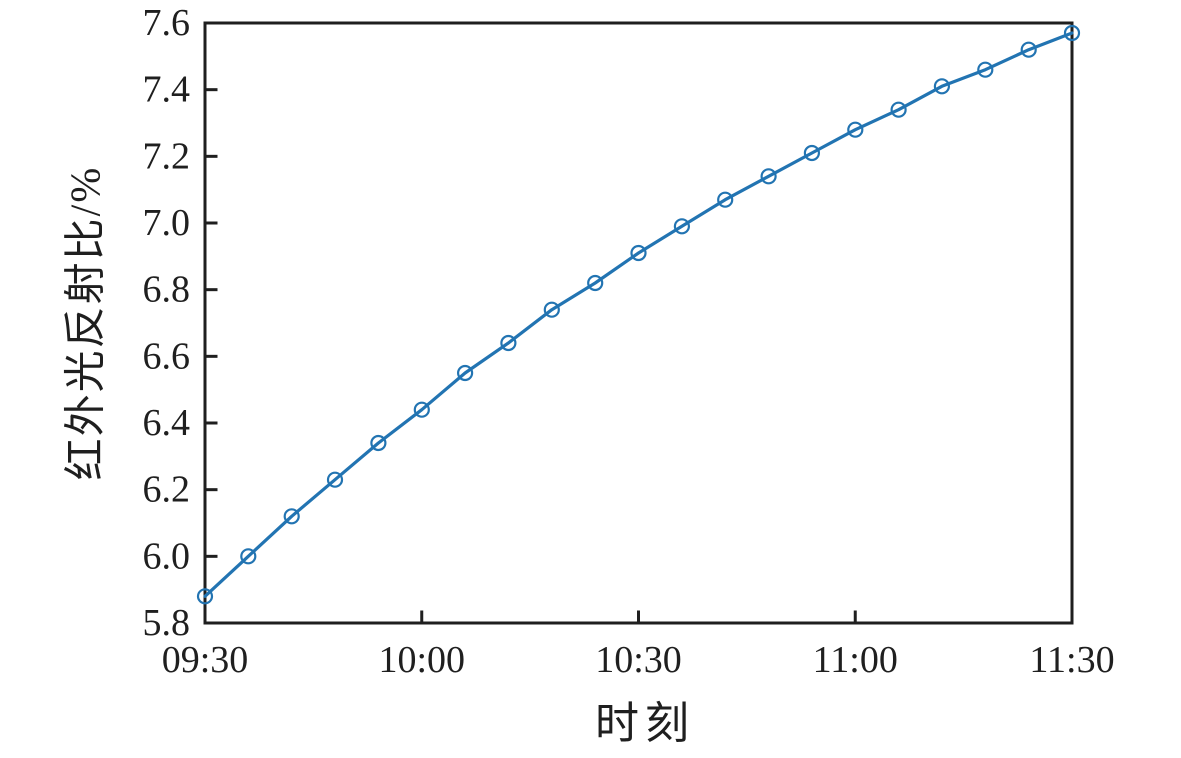 Image resolution: width=1181 pixels, height=758 pixels. What do you see at coordinates (855, 660) in the screenshot?
I see `x-tick-label: 11:00` at bounding box center [855, 660].